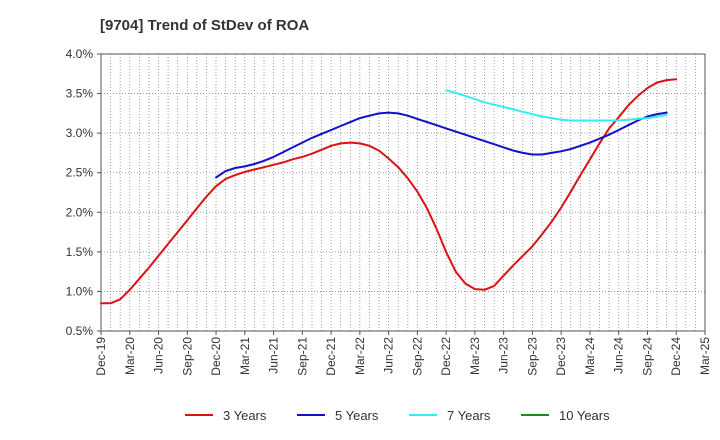 This screenshot has width=720, height=440. What do you see at coordinates (159, 355) in the screenshot?
I see `x-tick-label: Jun-20` at bounding box center [159, 355].